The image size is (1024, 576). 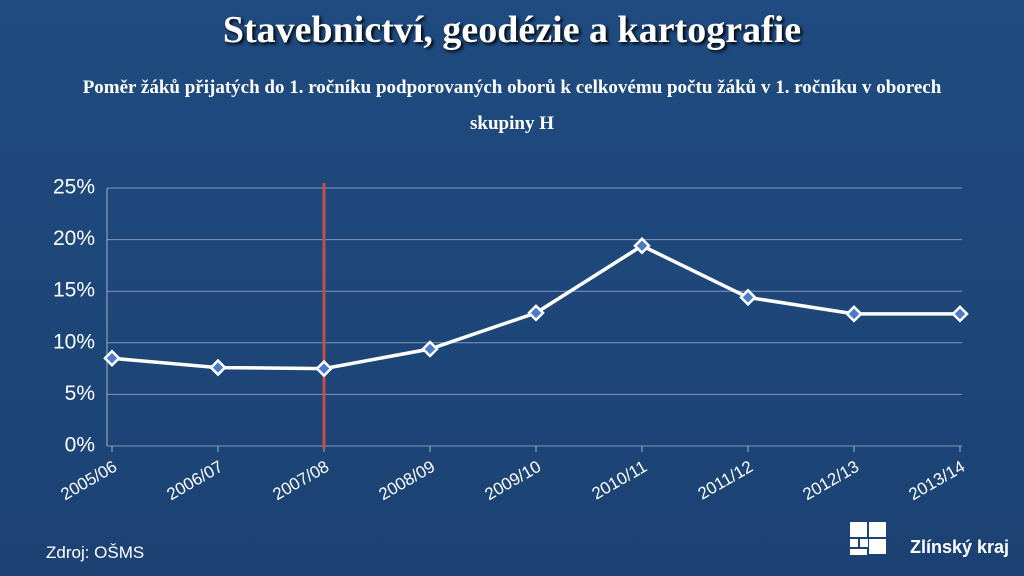 What do you see at coordinates (960, 547) in the screenshot?
I see `logo-text: Zlínský kraj` at bounding box center [960, 547].